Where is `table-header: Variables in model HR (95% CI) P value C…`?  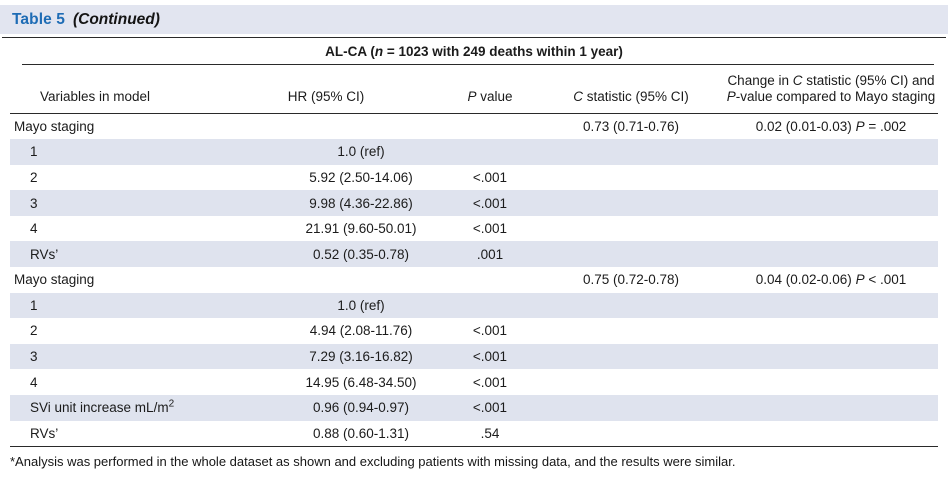 table-header: Variables in model HR (95% CI) P value C… is located at coordinates (474, 89).